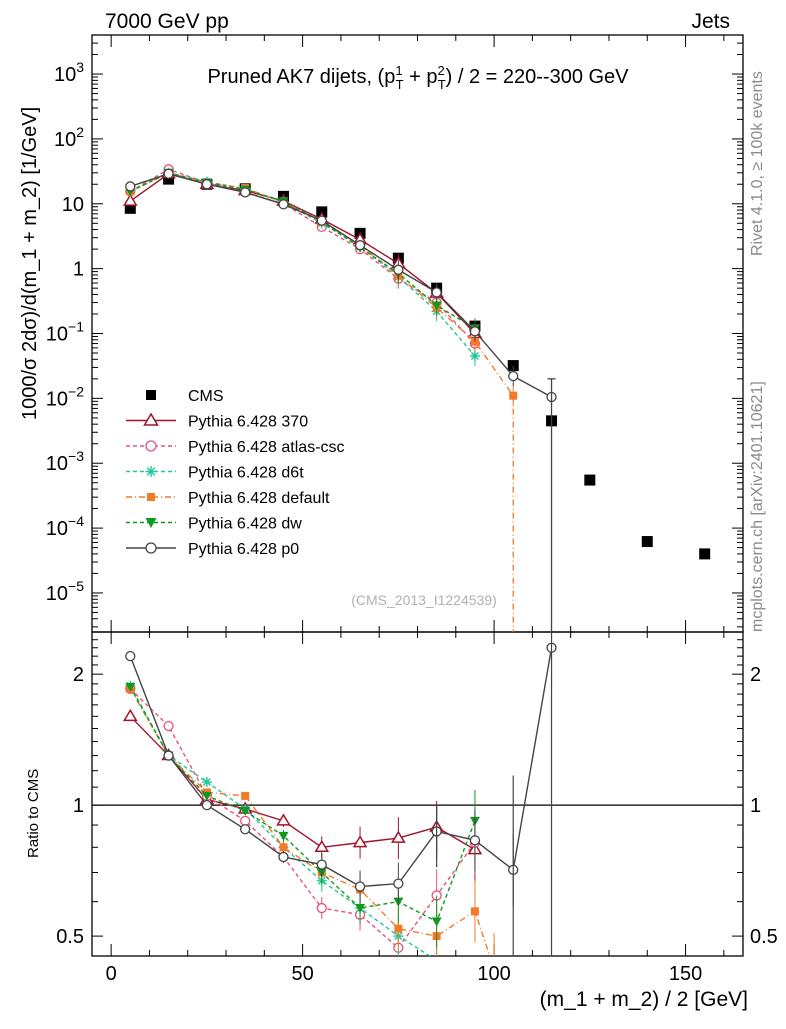 The image size is (786, 1029). Describe the element at coordinates (167, 21) in the screenshot. I see `header-left: 7000 GeV pp` at that location.